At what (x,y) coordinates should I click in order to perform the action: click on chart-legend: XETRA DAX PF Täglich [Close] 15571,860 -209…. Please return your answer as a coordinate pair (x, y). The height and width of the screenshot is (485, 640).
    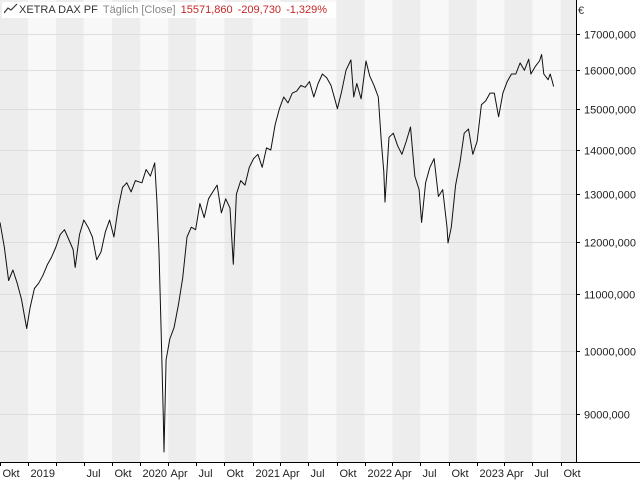
    Looking at the image, I should click on (169, 10).